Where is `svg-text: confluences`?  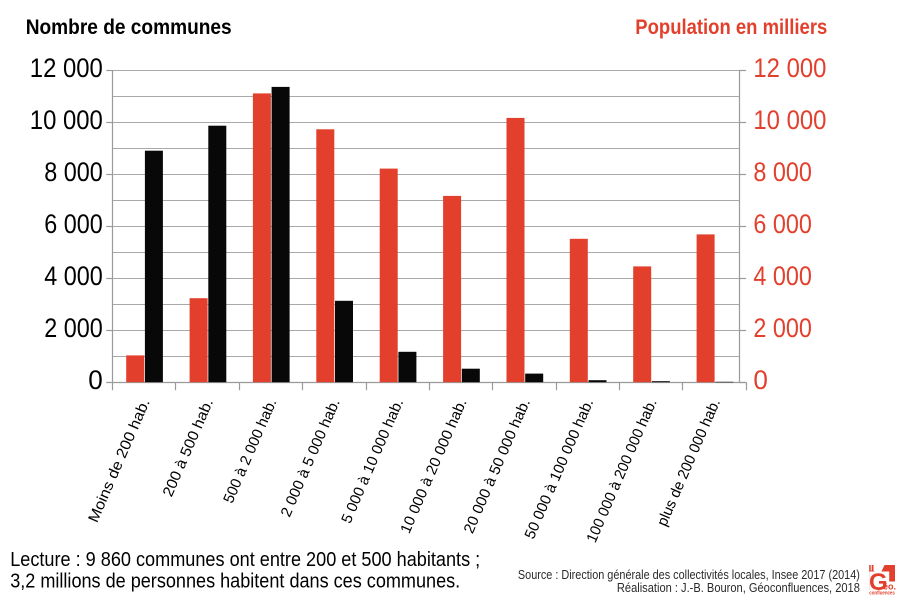
svg-text: confluences is located at coordinates (882, 594).